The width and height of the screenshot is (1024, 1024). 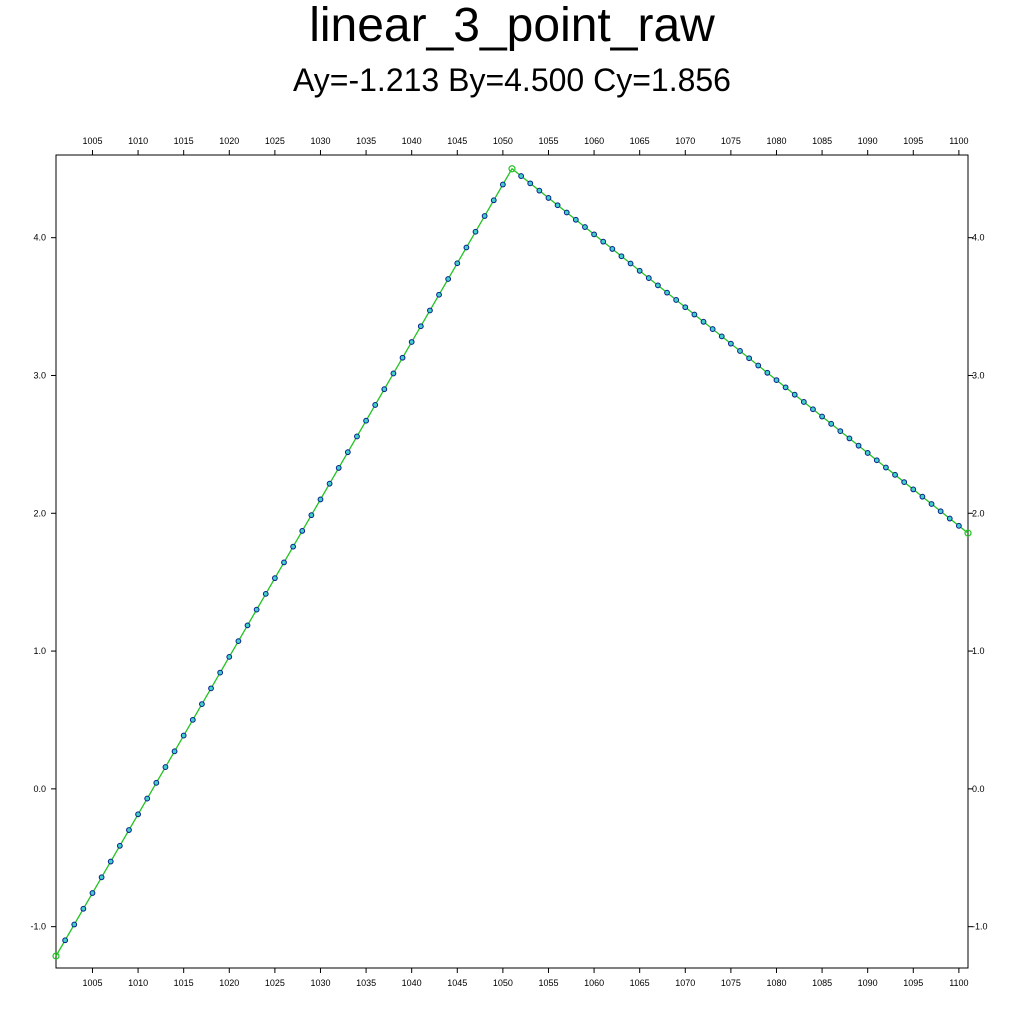 What do you see at coordinates (685, 141) in the screenshot?
I see `x-tick-label-top: 1070` at bounding box center [685, 141].